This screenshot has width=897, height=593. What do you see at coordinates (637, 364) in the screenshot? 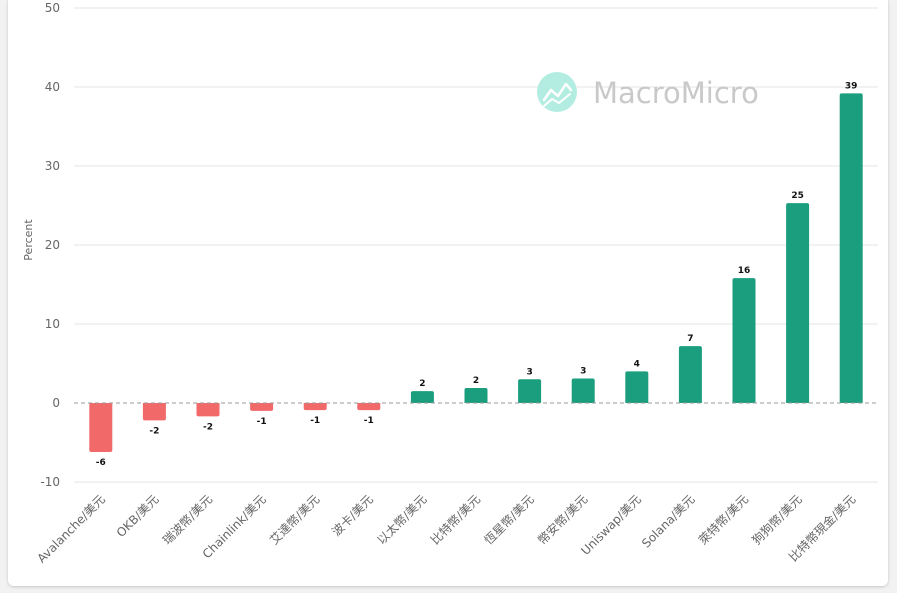
I see `data-label: 4` at bounding box center [637, 364].